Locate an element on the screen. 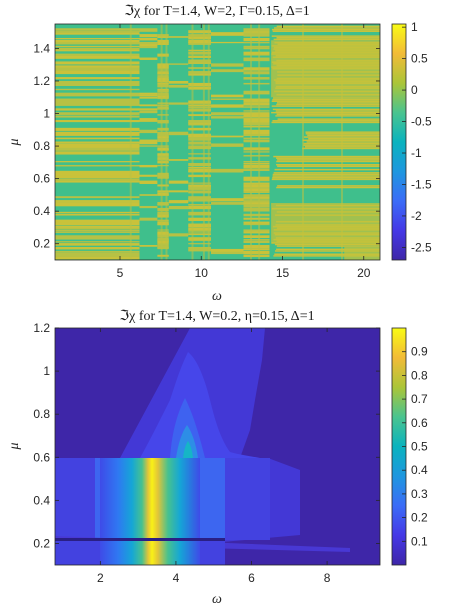 This screenshot has height=608, width=463. bottom-plume-tip is located at coordinates (188, 449).